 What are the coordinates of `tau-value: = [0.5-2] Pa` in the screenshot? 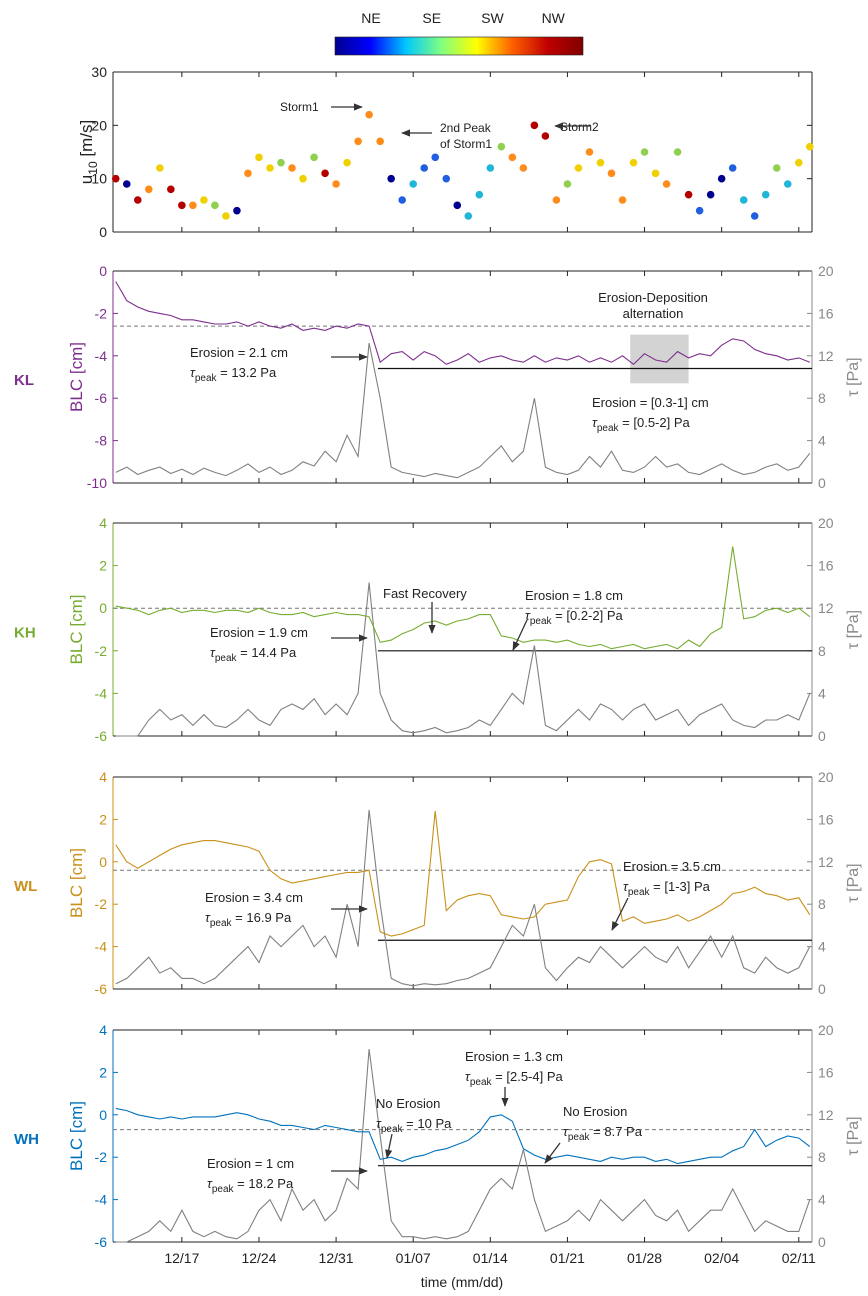 It's located at (655, 422).